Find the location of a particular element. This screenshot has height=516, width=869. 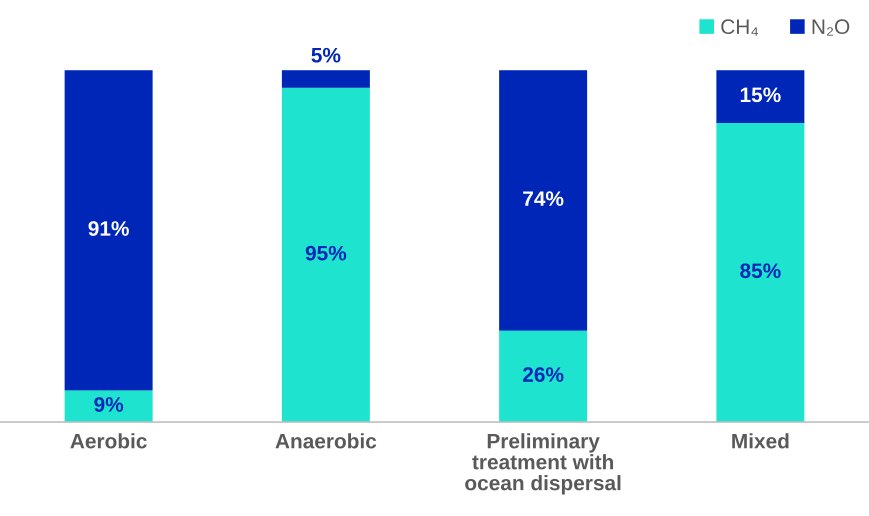

legend-label: N₂O is located at coordinates (831, 27).